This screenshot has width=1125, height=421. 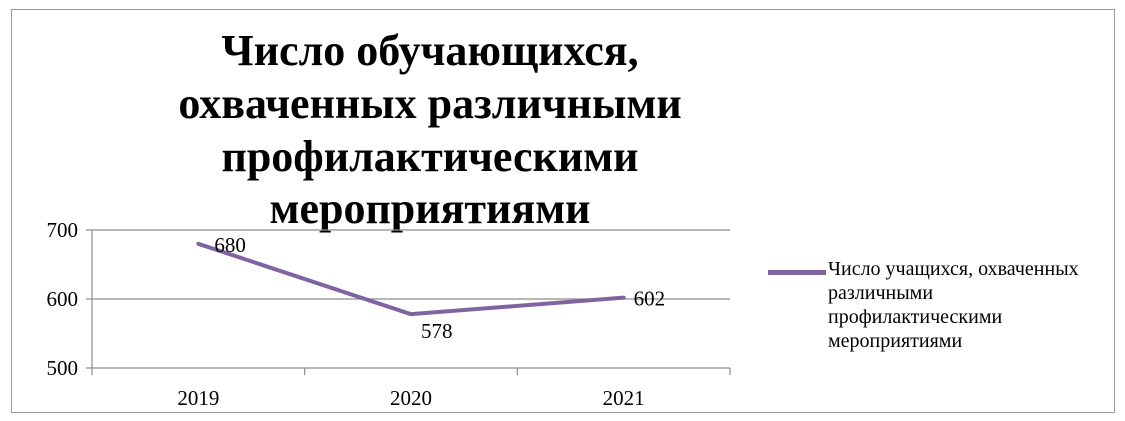 I want to click on data-label: 578, so click(x=437, y=331).